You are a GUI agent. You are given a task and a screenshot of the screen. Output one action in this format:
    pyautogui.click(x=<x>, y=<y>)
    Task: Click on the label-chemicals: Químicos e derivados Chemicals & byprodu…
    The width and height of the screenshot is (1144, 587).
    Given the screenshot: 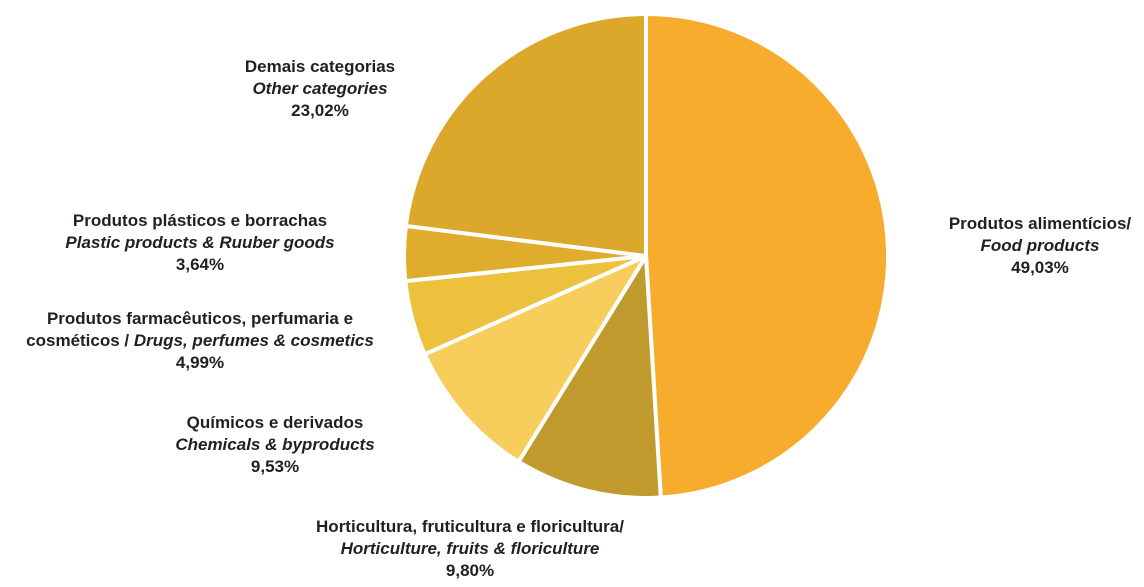 What is the action you would take?
    pyautogui.click(x=275, y=445)
    